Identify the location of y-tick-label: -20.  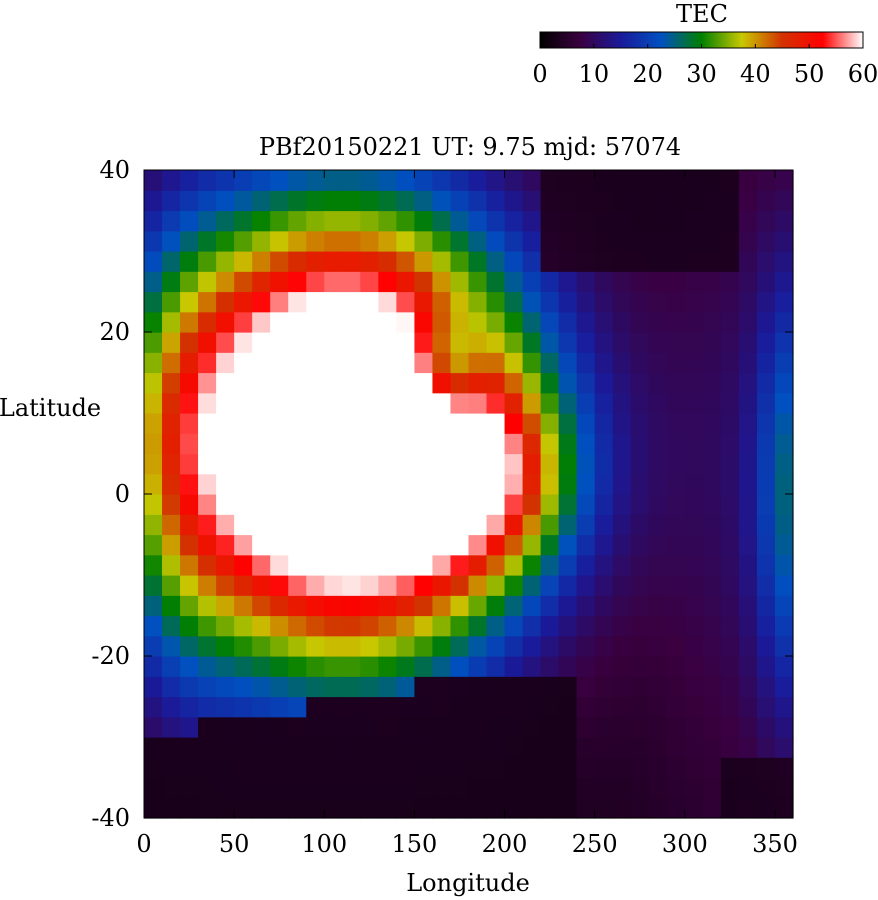
(110, 656).